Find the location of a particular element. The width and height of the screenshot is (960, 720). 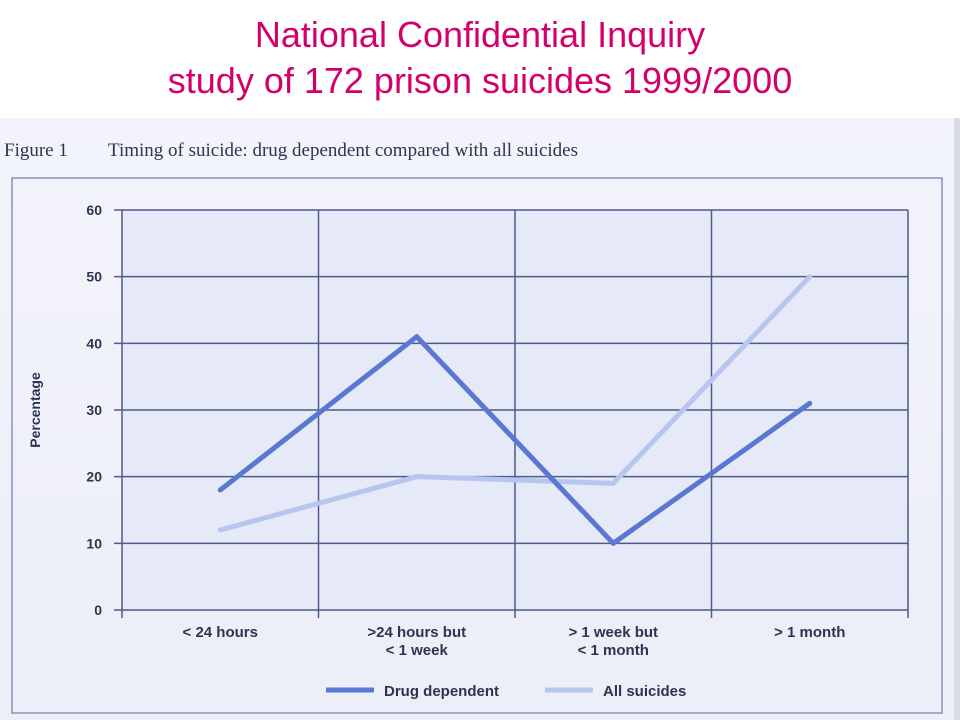

legend-label: Drug dependent is located at coordinates (441, 691).